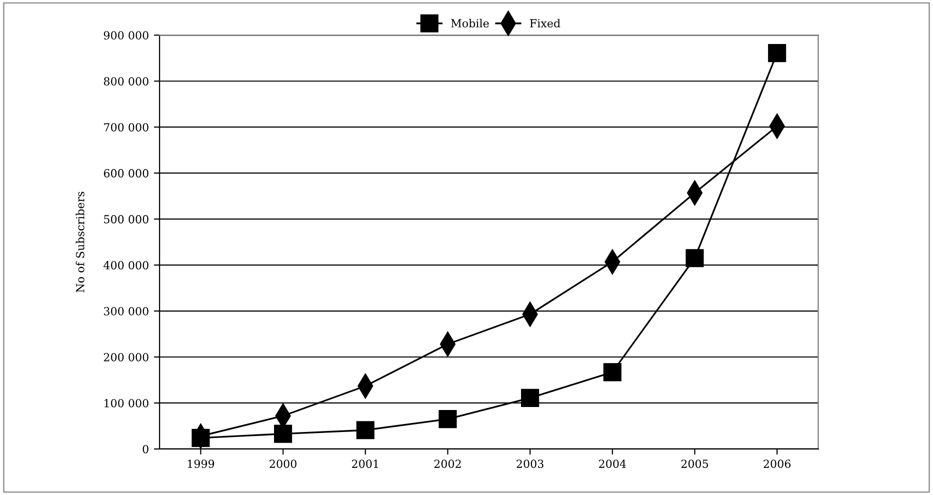 Image resolution: width=933 pixels, height=495 pixels. I want to click on x-tick-label: 2006, so click(777, 464).